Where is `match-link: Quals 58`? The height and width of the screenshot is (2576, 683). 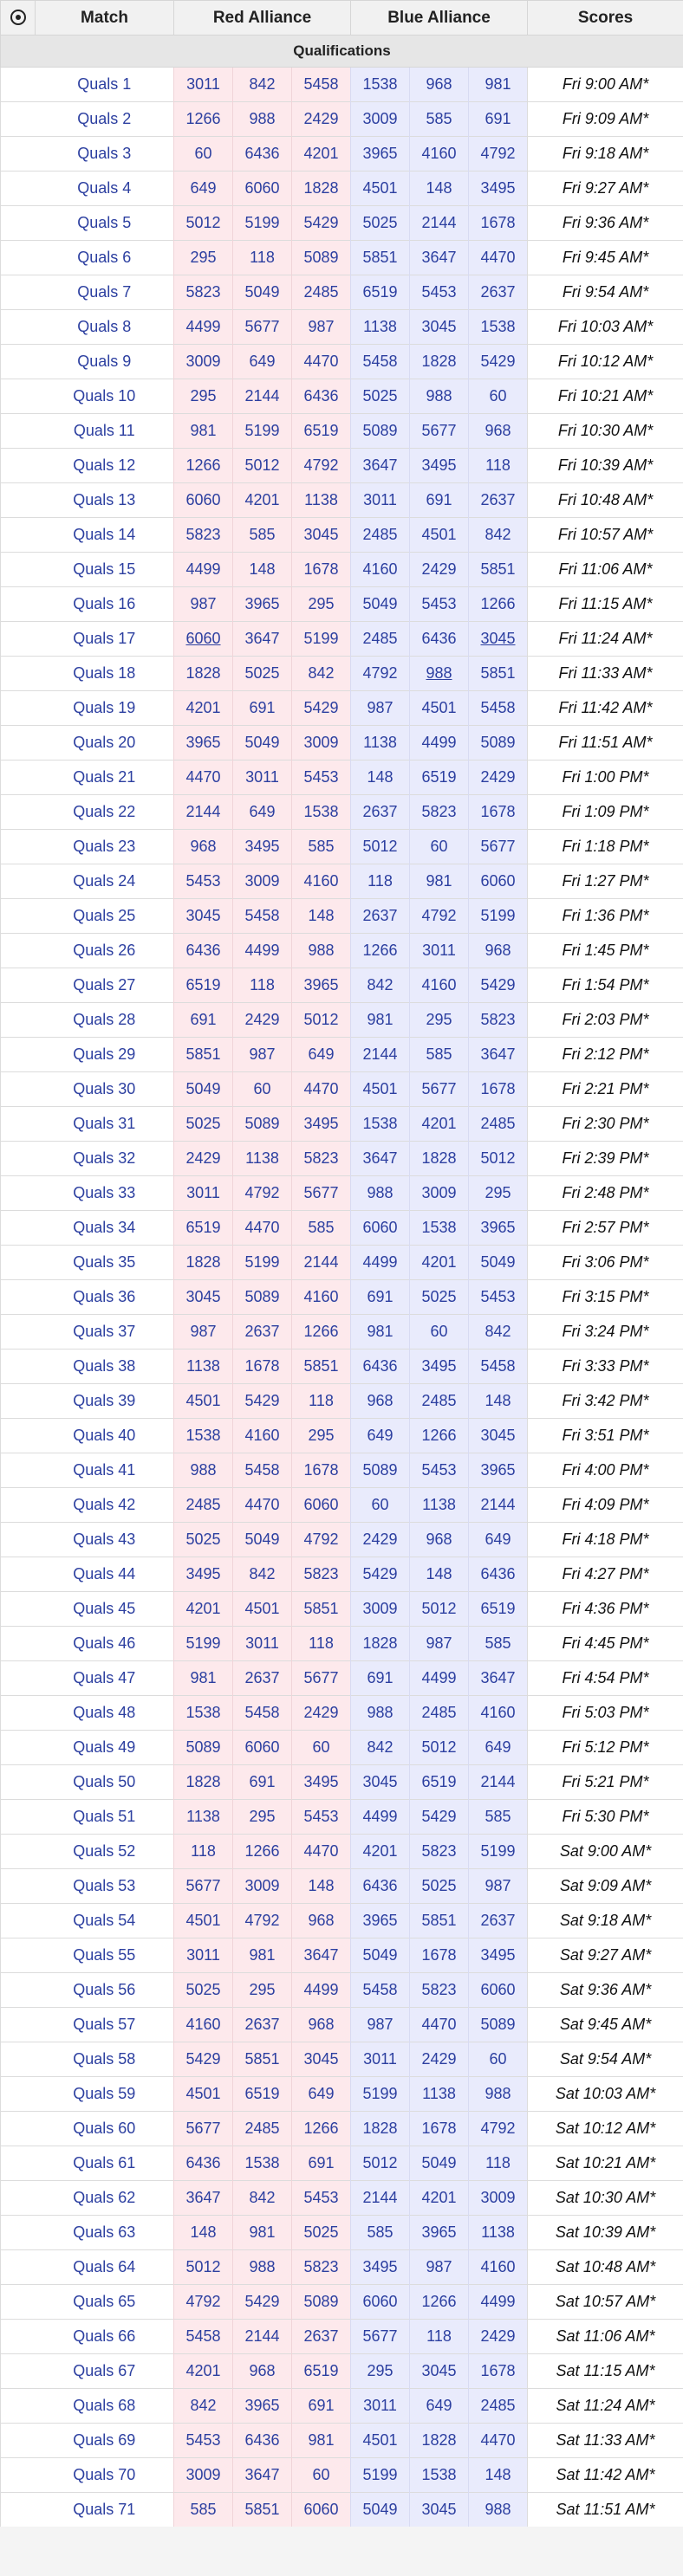
match-link: Quals 58 is located at coordinates (104, 2059).